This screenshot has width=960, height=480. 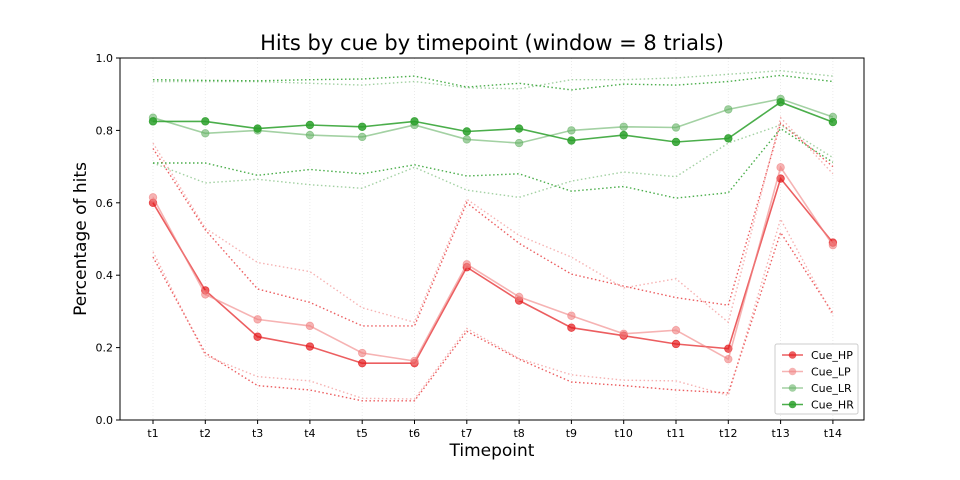 I want to click on y-tick-label: 0.2, so click(x=105, y=348).